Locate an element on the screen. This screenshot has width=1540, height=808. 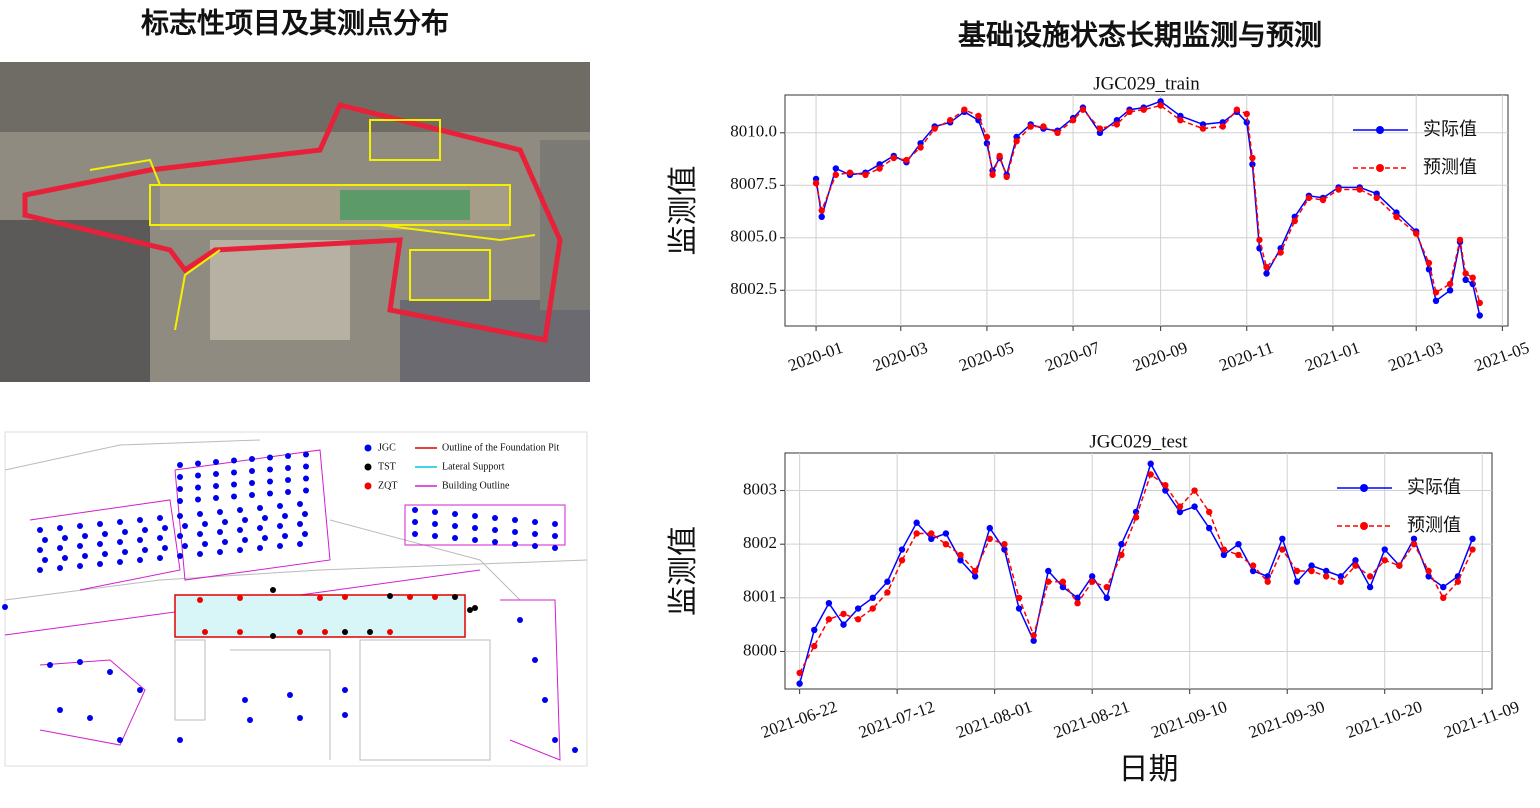
series-line is located at coordinates (1148, 208).